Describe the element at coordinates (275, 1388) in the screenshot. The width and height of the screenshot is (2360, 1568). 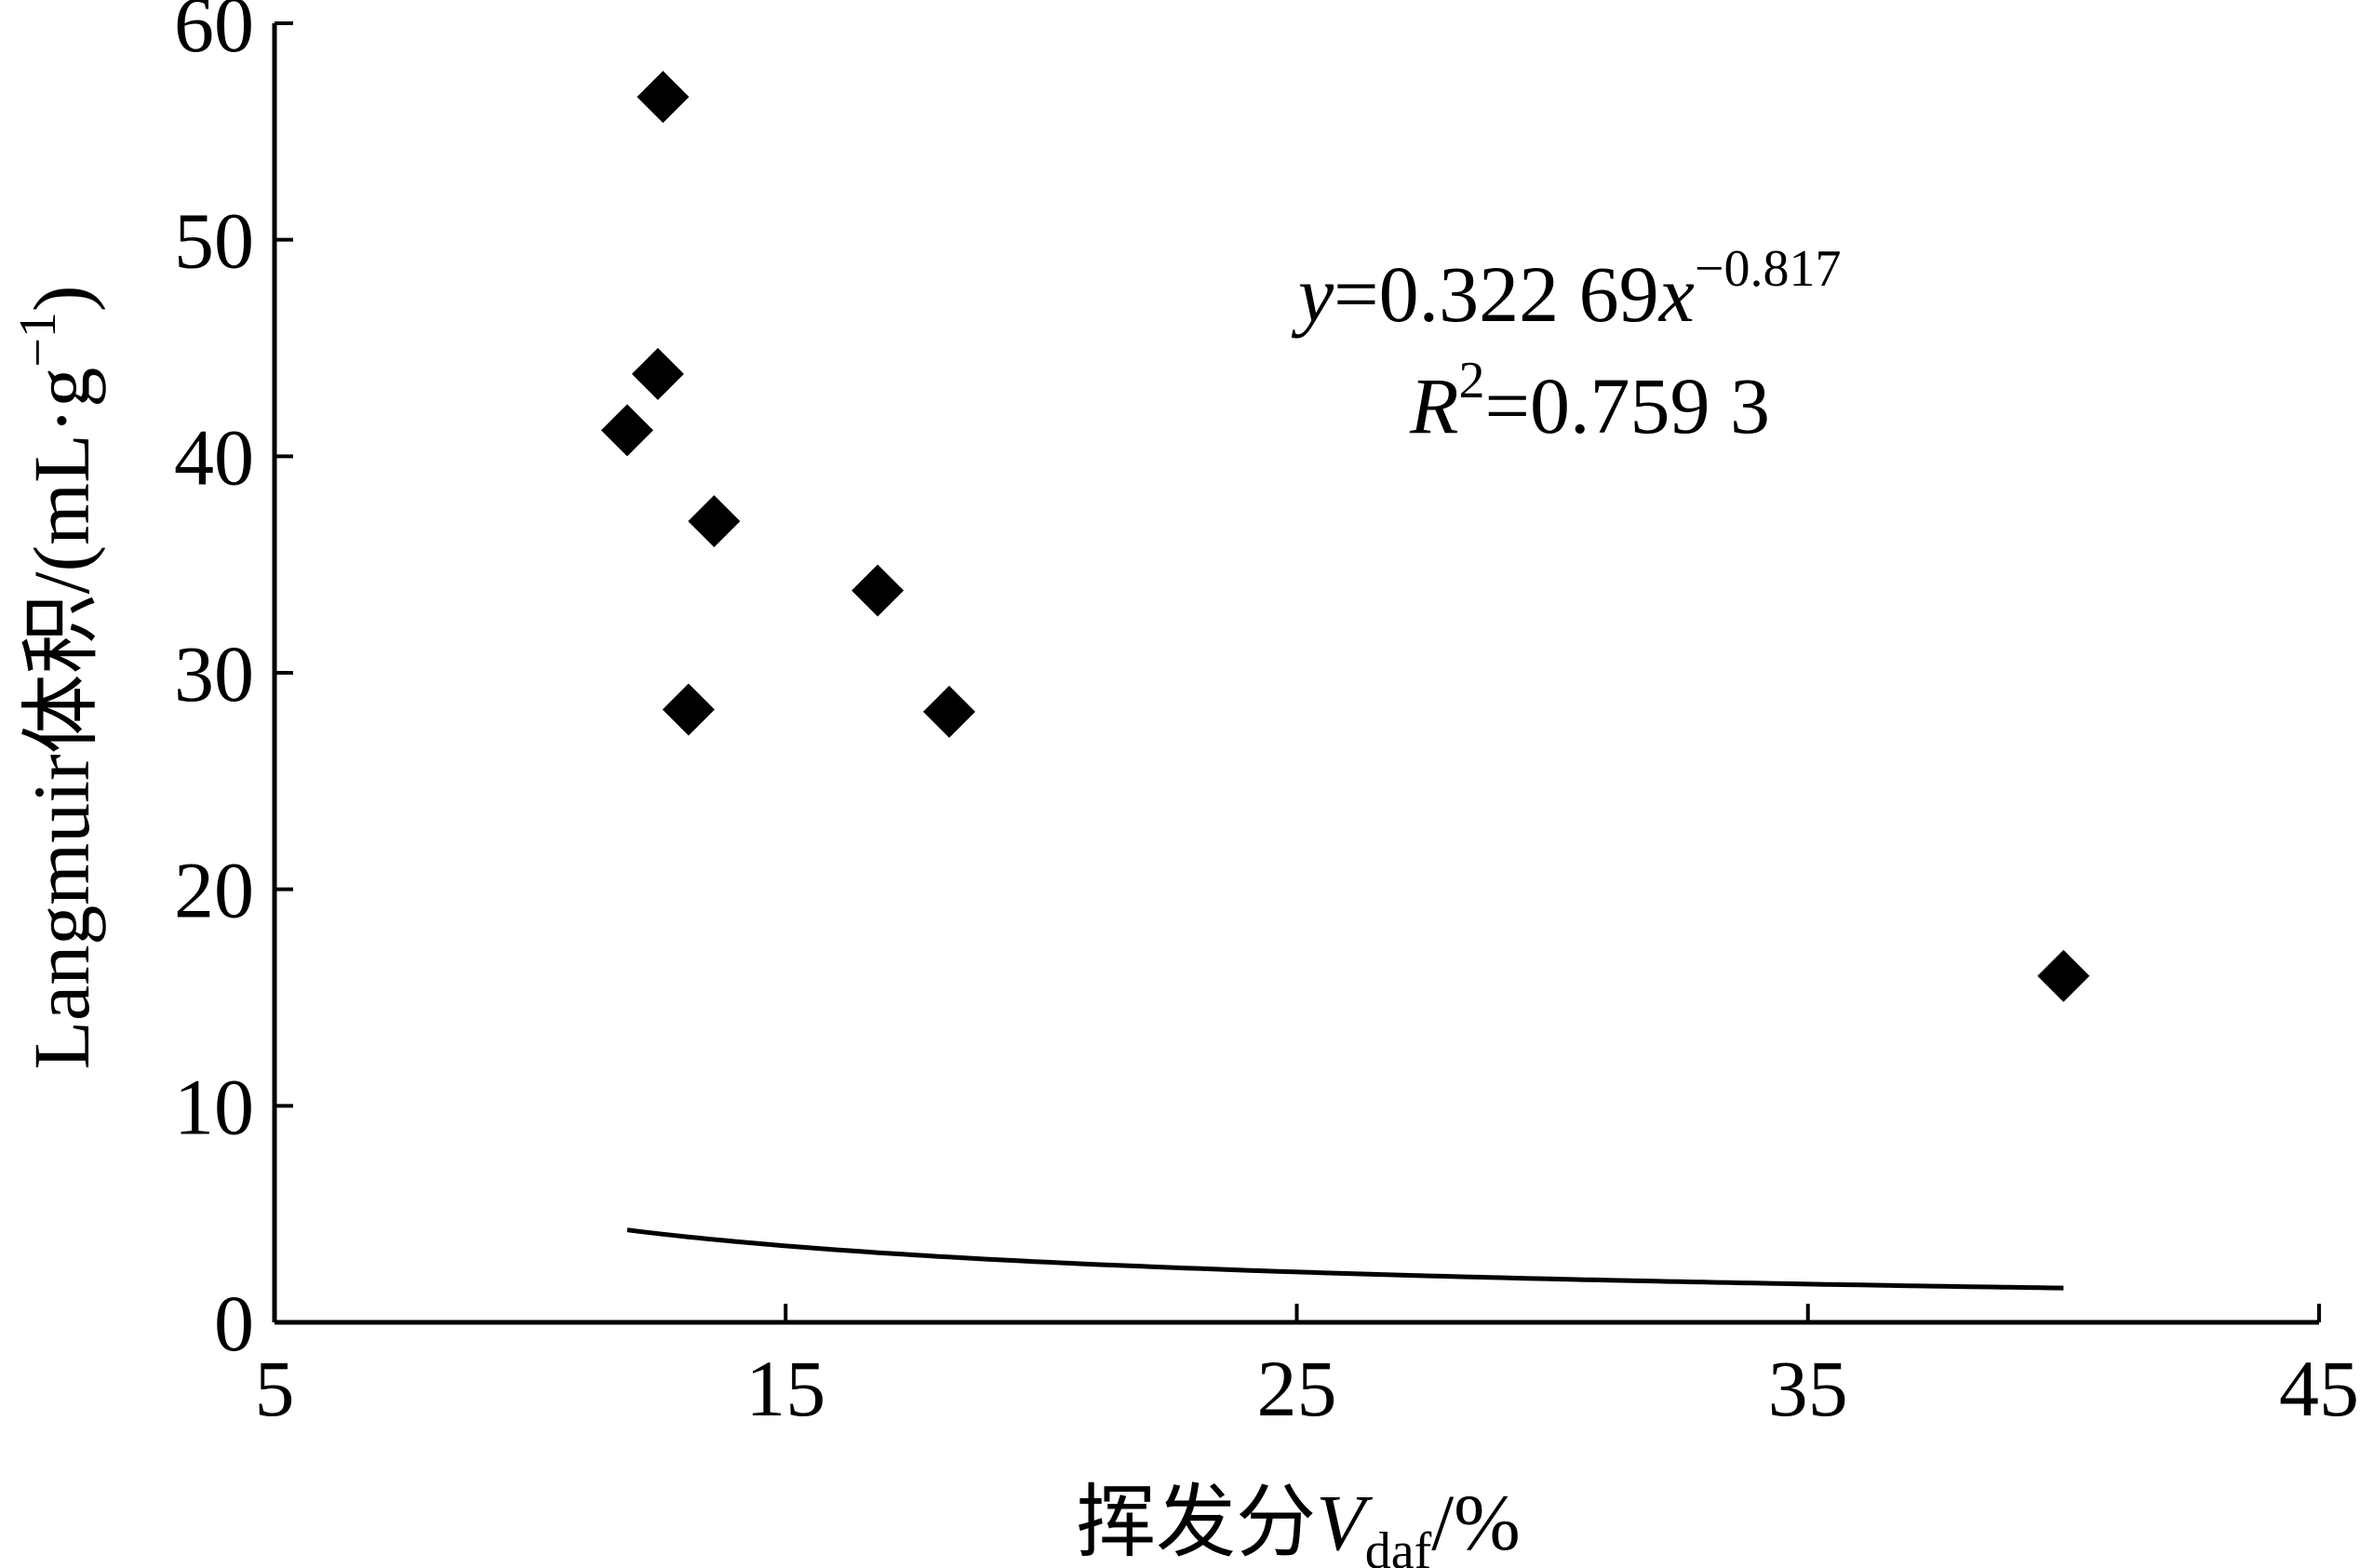
I see `x-tick-label: 5` at that location.